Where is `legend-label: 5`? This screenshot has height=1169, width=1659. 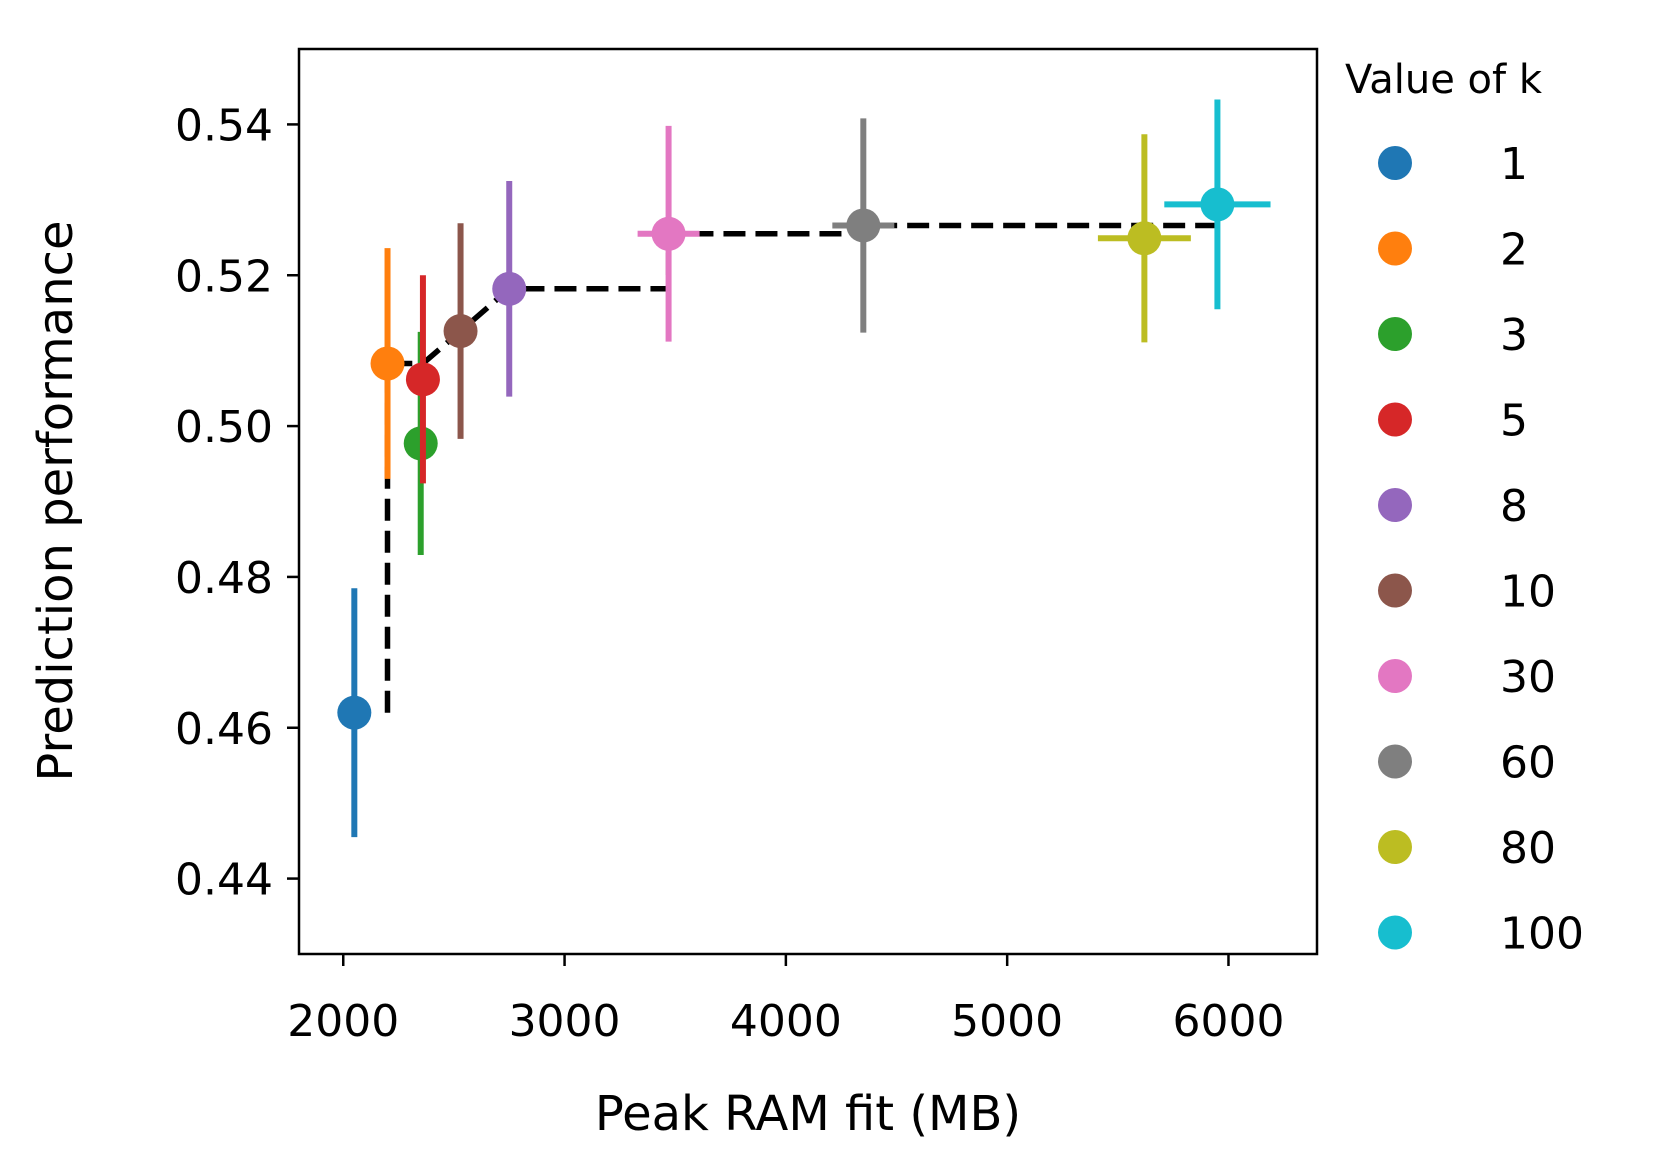
legend-label: 5 is located at coordinates (1514, 421).